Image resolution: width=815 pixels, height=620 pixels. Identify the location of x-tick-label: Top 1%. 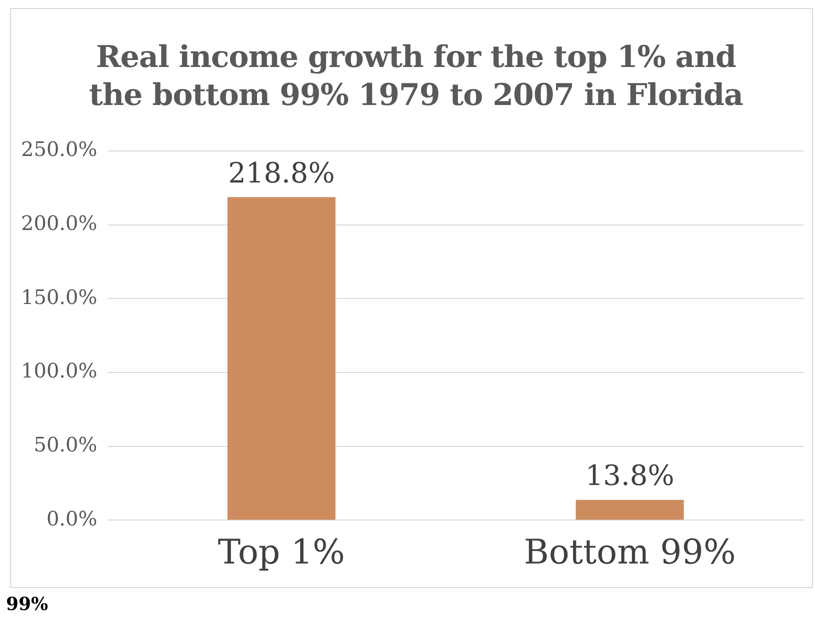
(281, 552).